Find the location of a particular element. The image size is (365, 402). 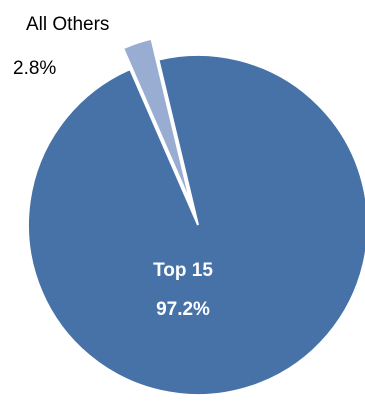

slice-label-top-15-name: Top 15 is located at coordinates (183, 270).